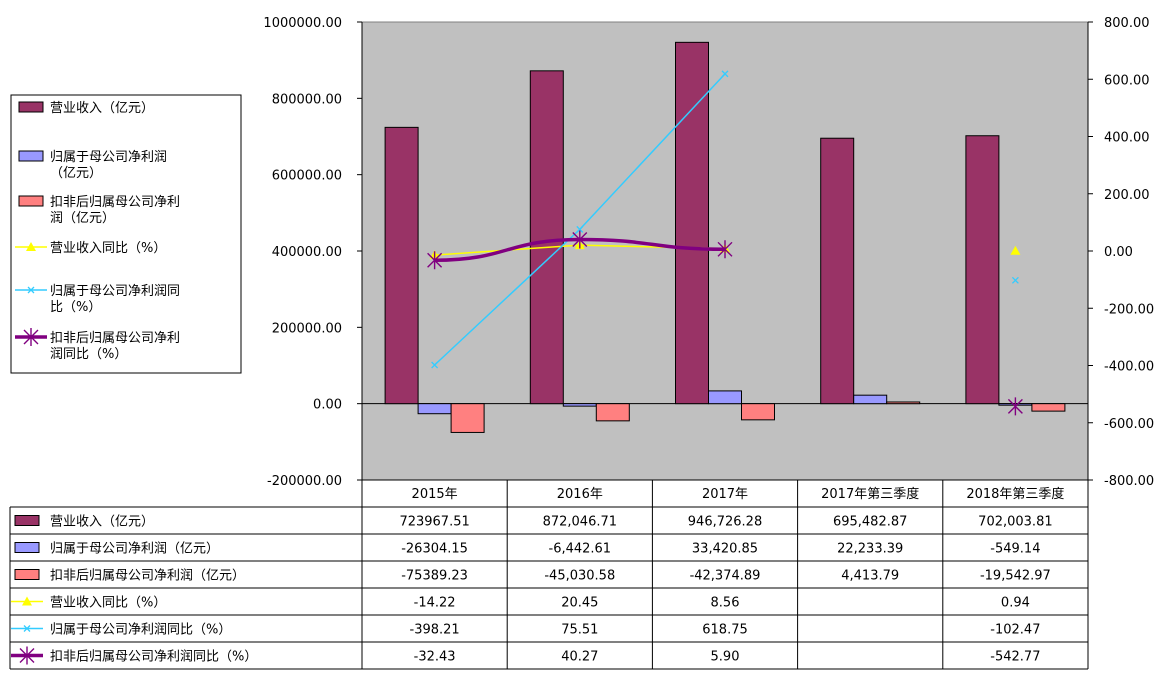 This screenshot has height=688, width=1169. Describe the element at coordinates (725, 549) in the screenshot. I see `table-value-cell: 33,420.85` at that location.